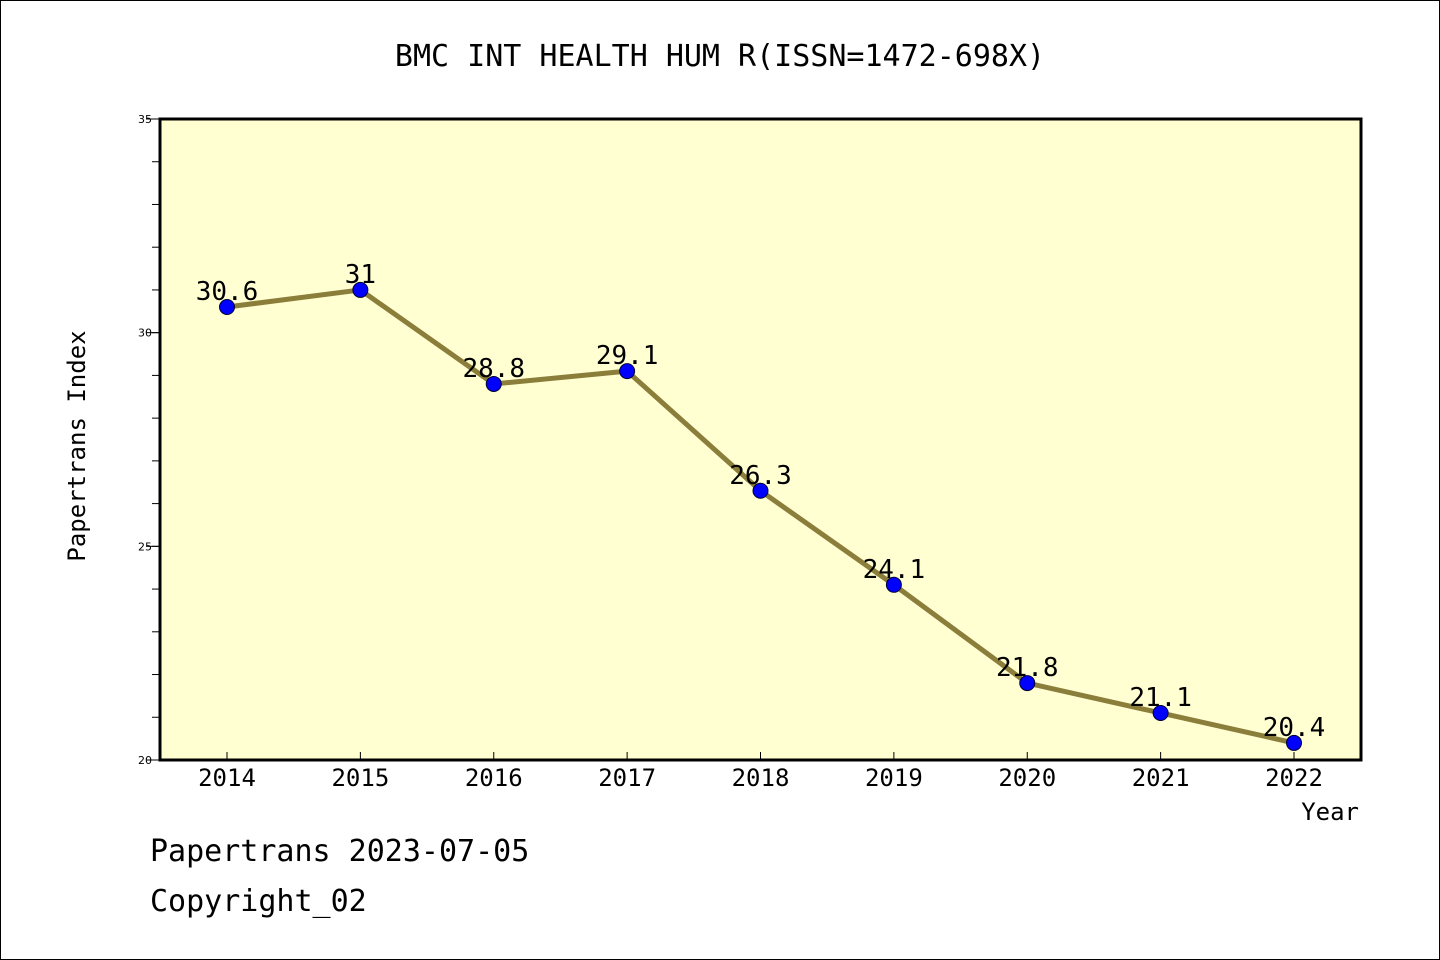 The image size is (1440, 960). I want to click on x-tick-label: 2020, so click(1027, 778).